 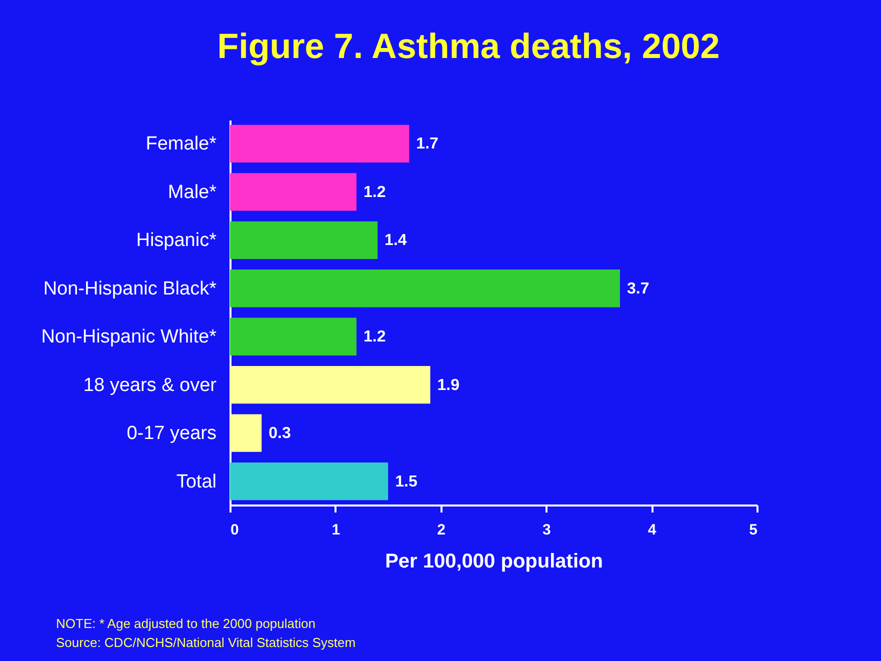 What do you see at coordinates (546, 530) in the screenshot?
I see `x-tick-label: 3` at bounding box center [546, 530].